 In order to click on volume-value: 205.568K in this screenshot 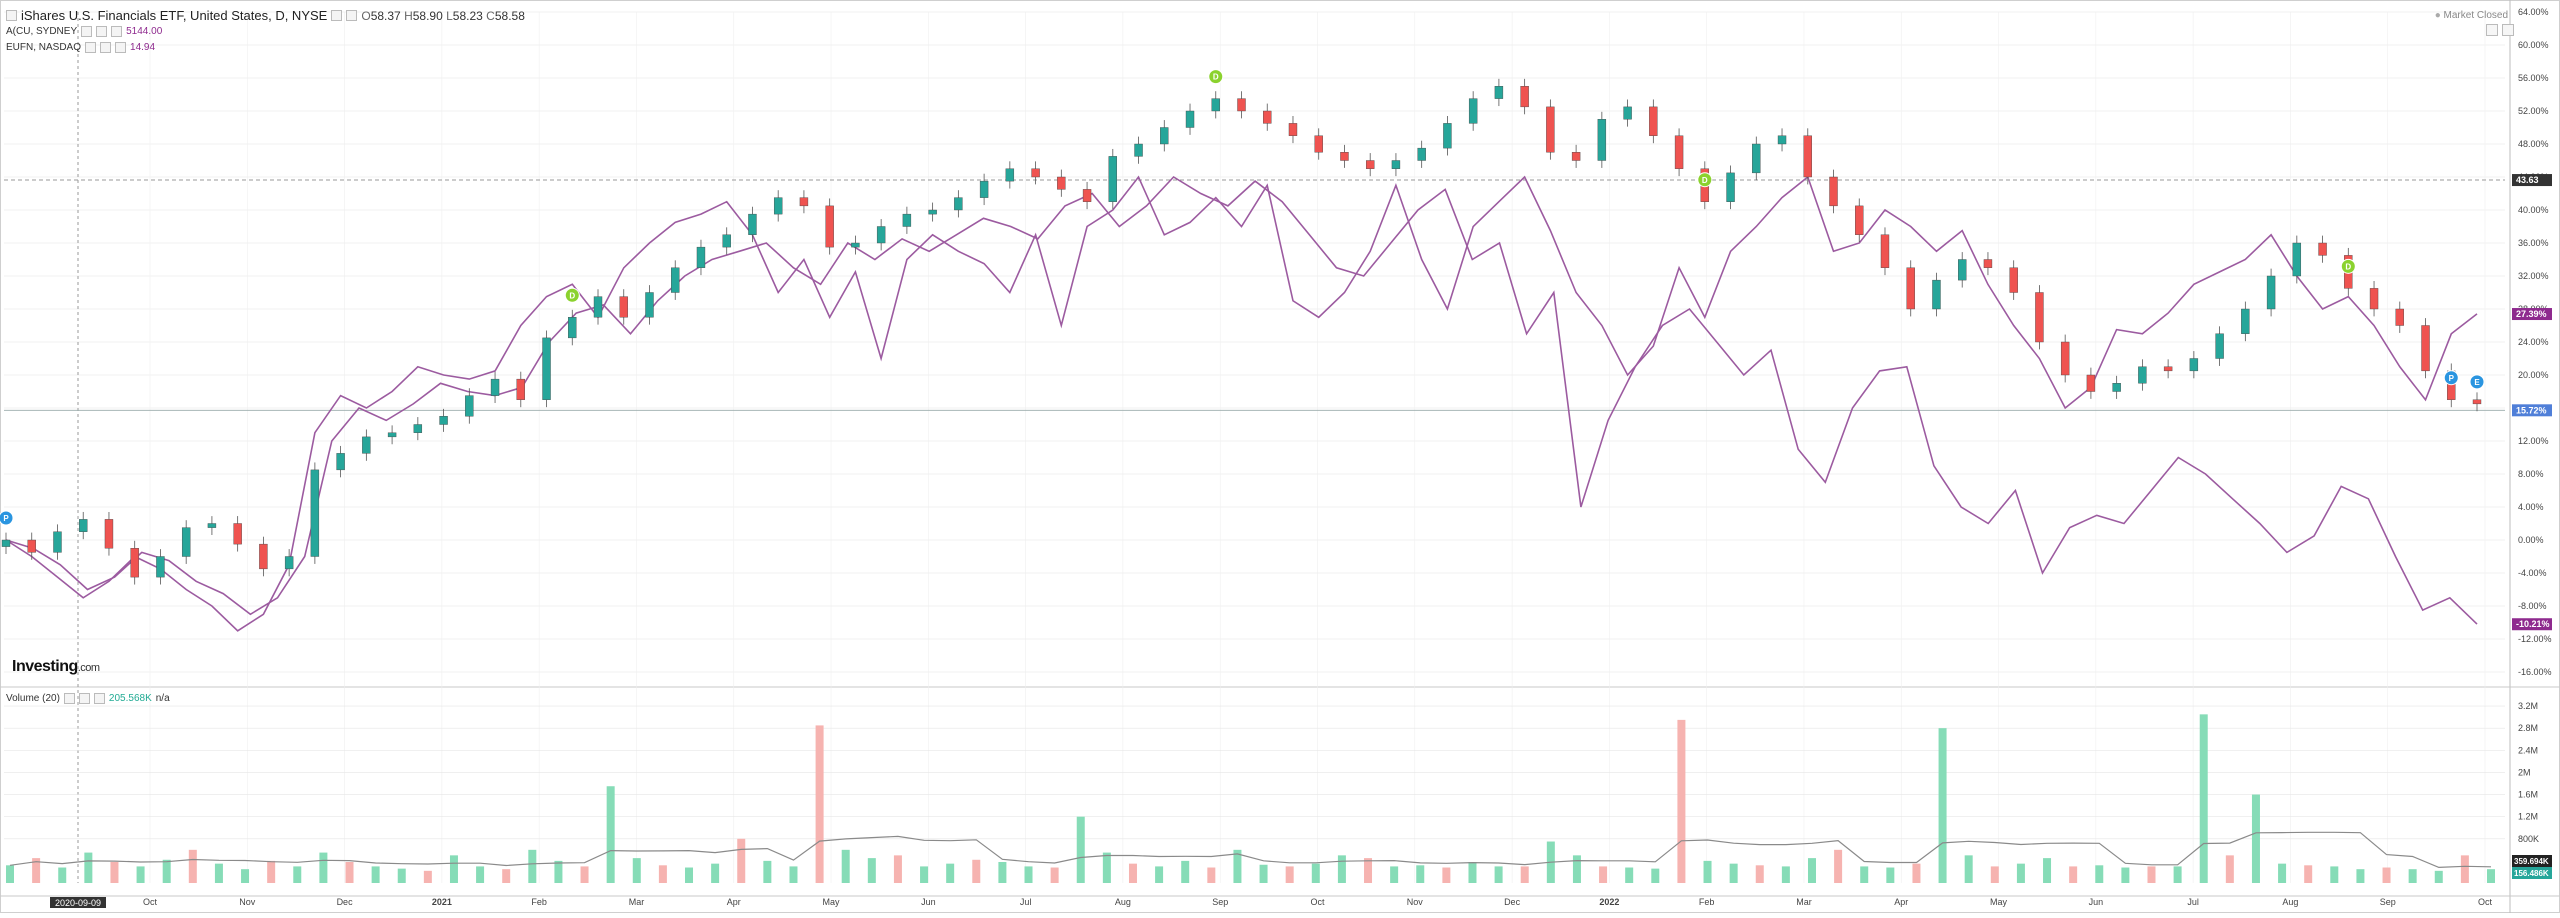, I will do `click(130, 698)`.